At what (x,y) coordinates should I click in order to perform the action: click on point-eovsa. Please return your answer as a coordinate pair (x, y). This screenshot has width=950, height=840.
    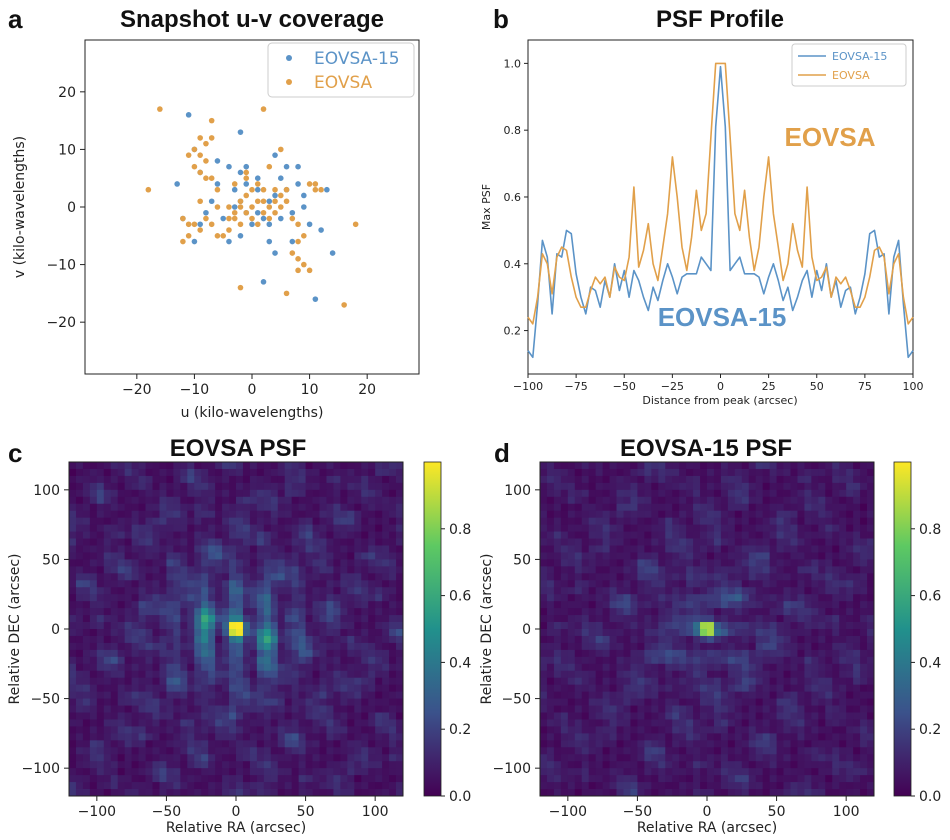
    Looking at the image, I should click on (246, 178).